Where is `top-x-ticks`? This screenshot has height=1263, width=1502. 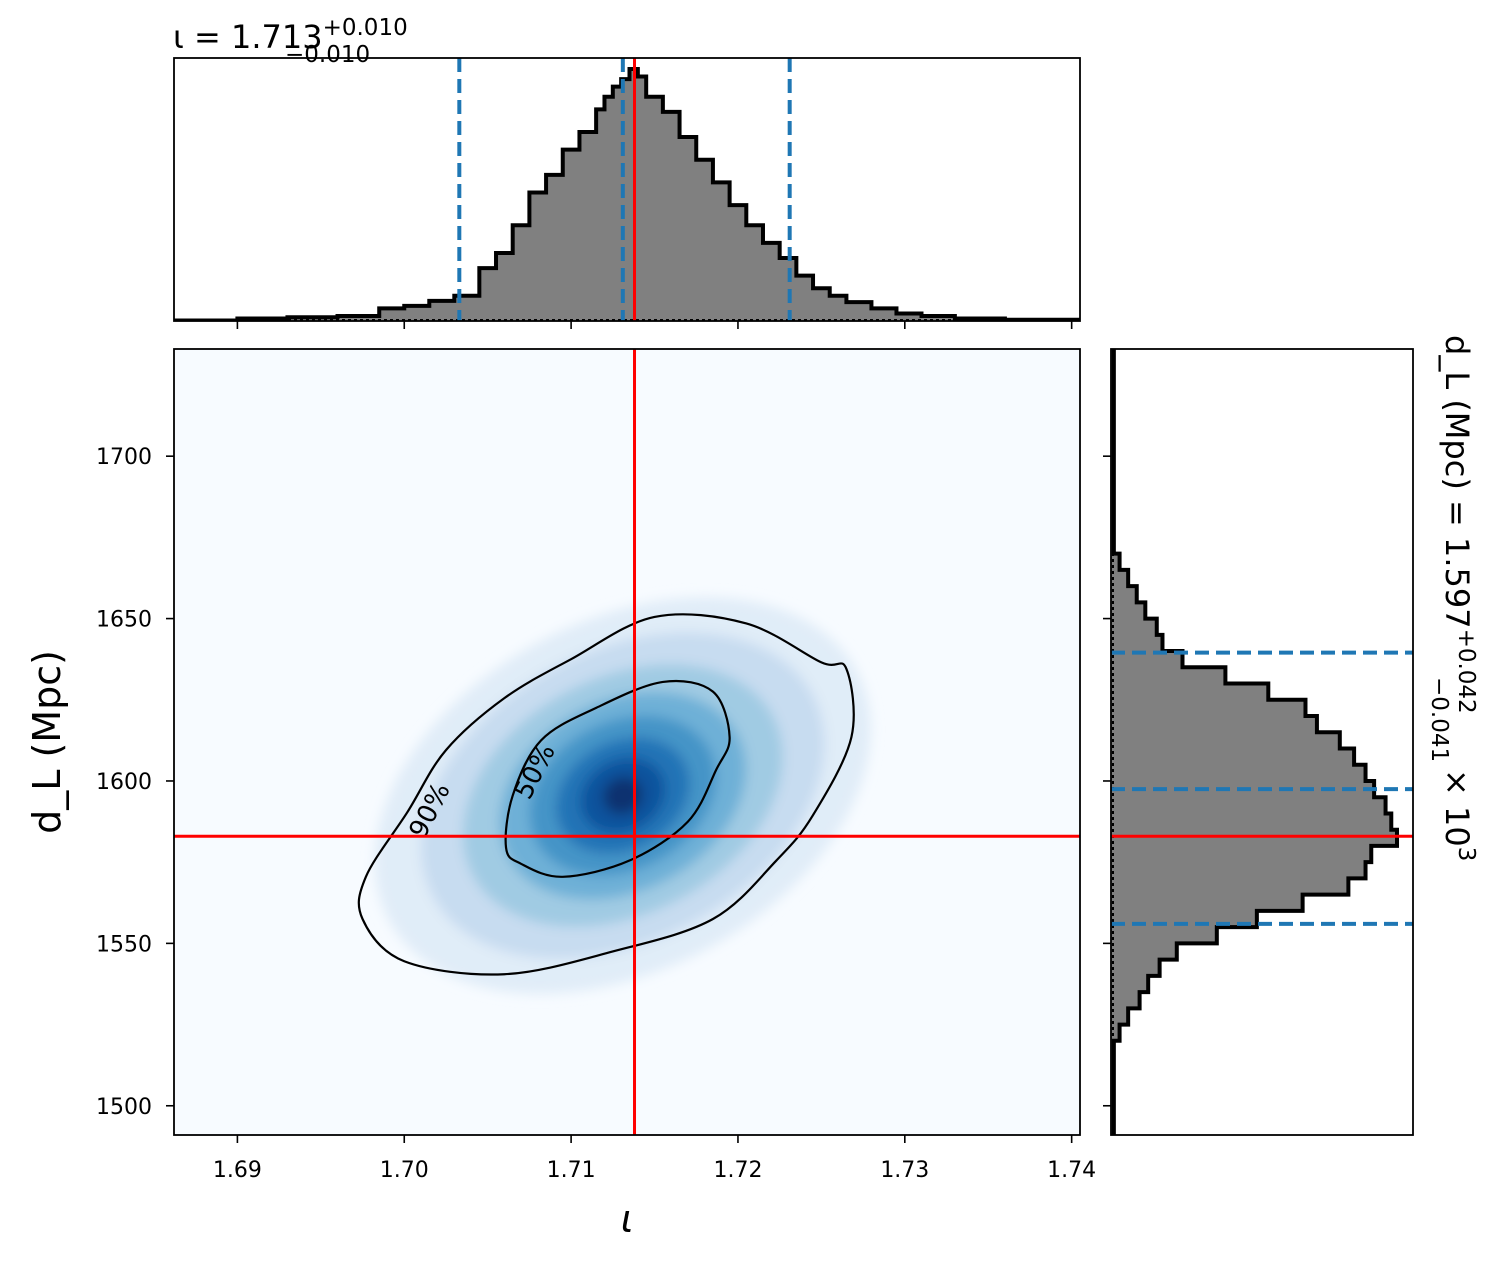 top-x-ticks is located at coordinates (654, 325).